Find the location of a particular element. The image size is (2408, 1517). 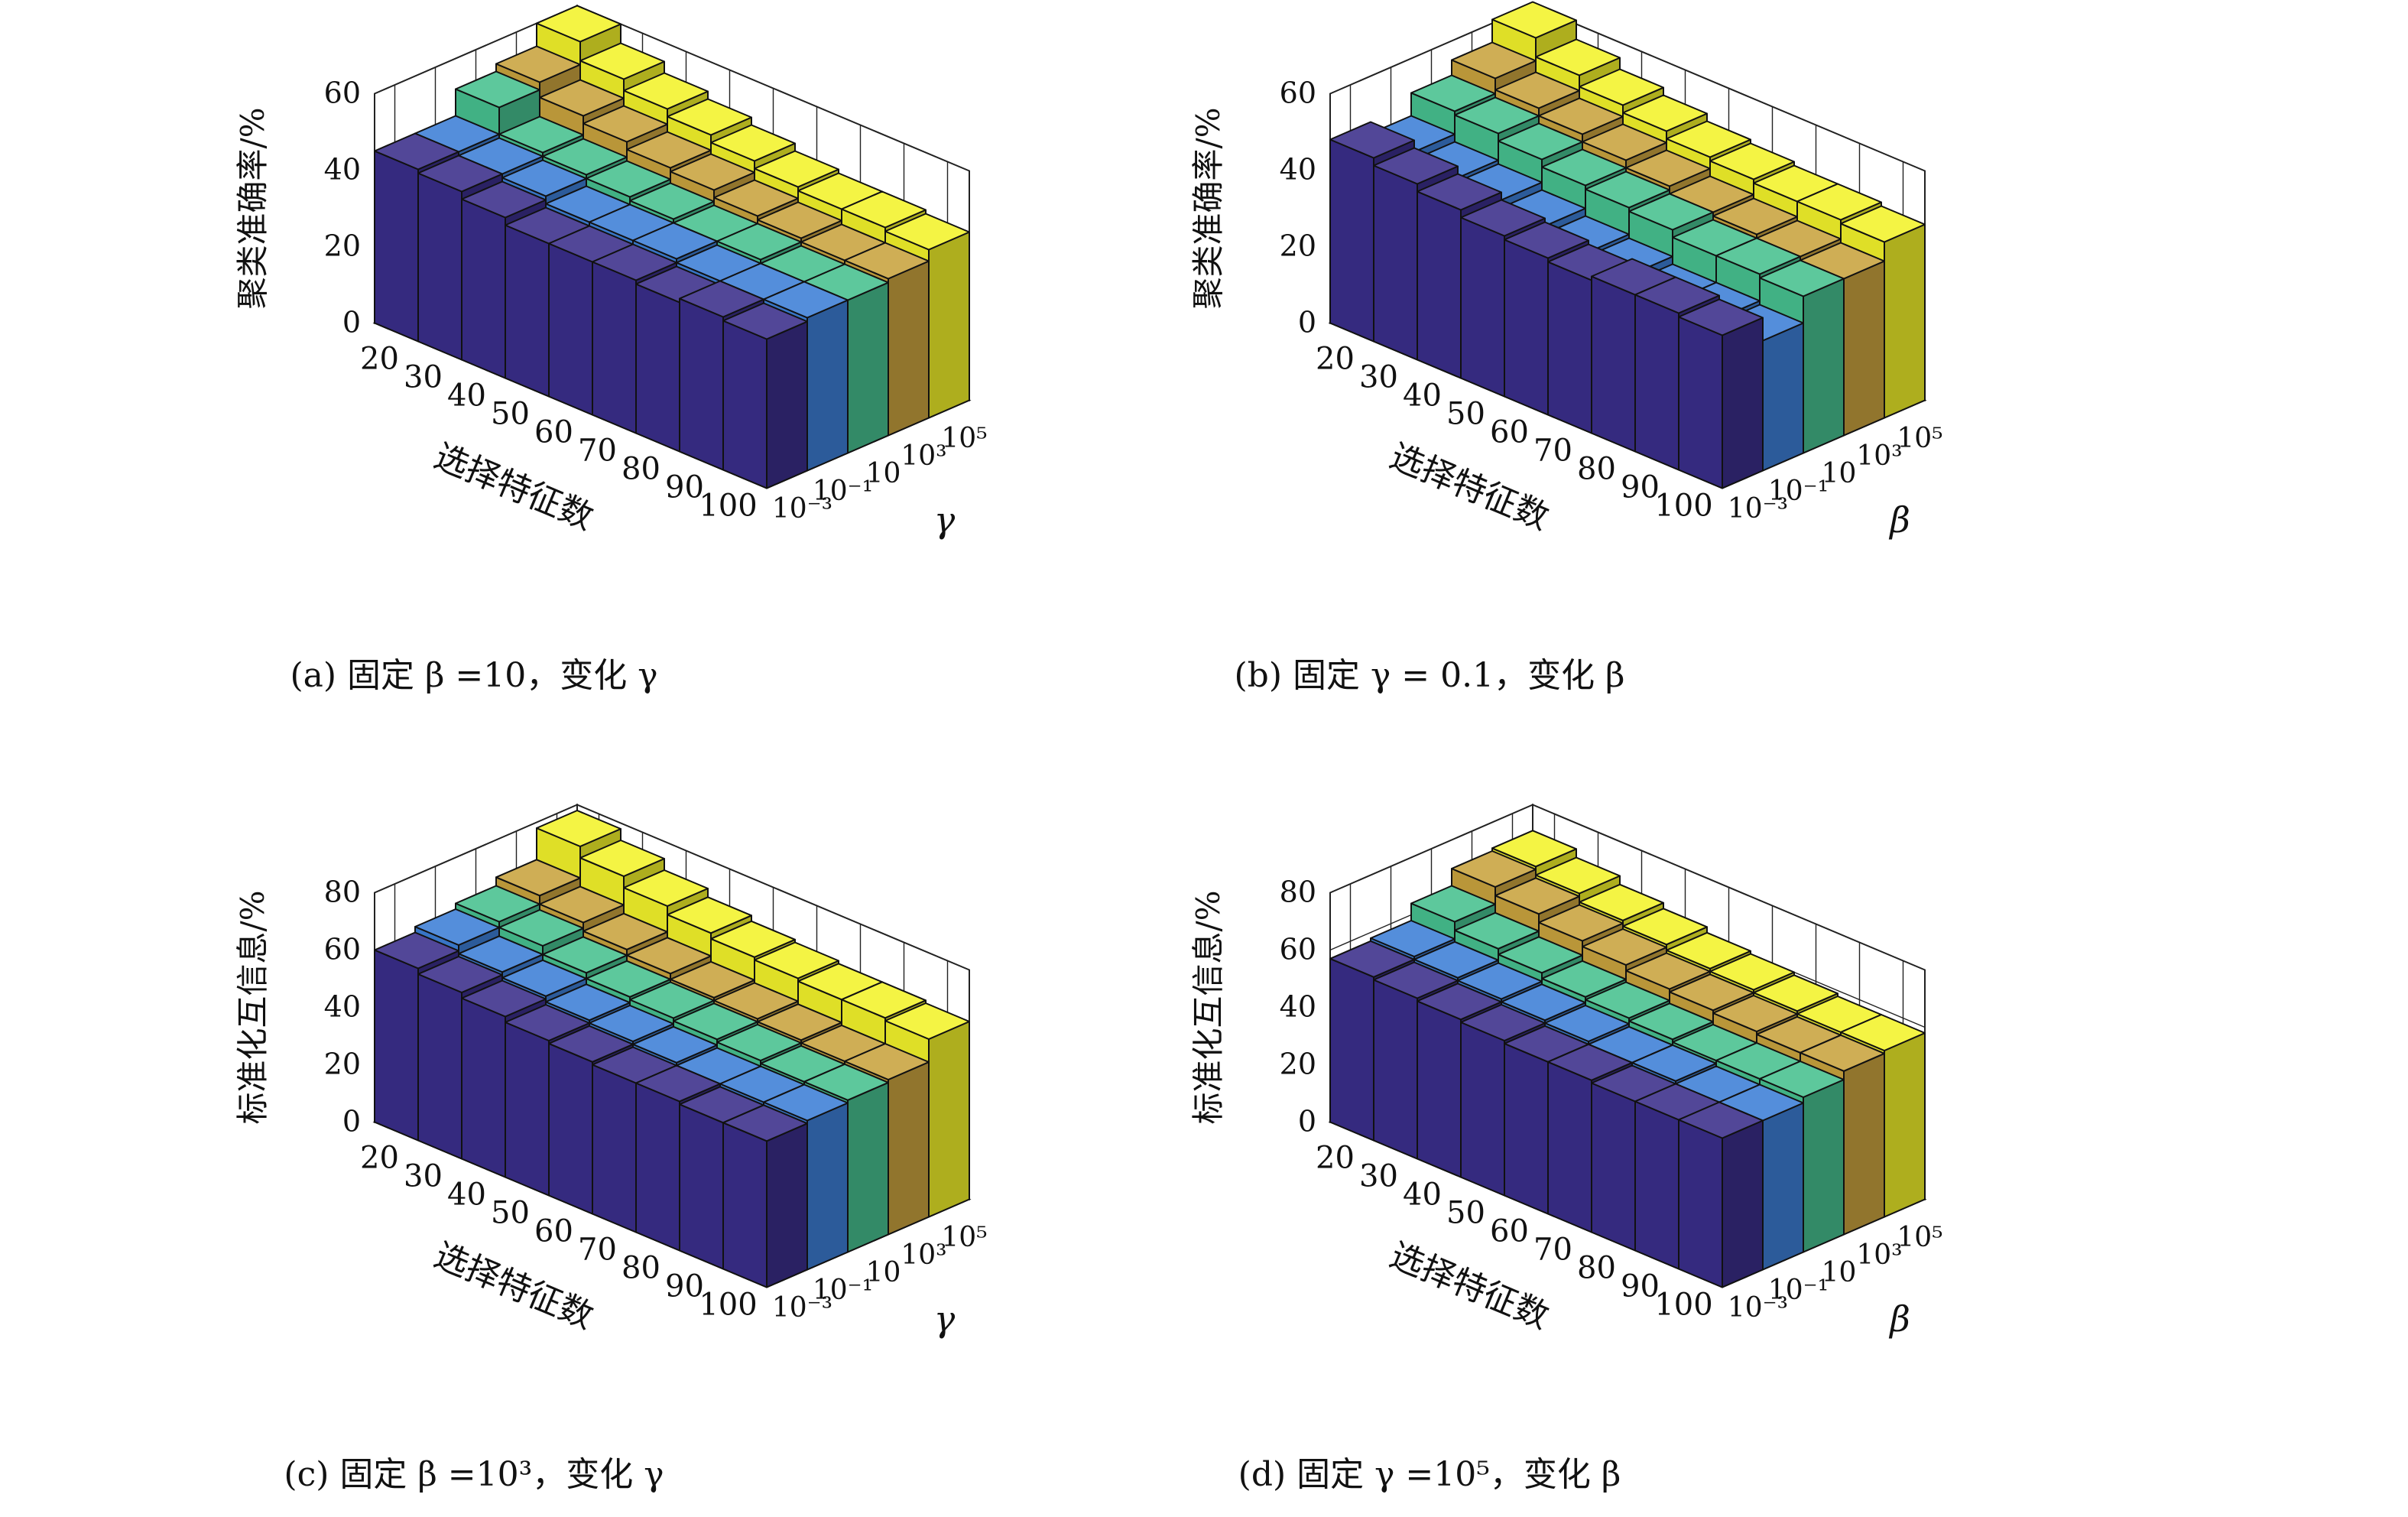

panel-caption: (c) 固定 β =10³，变化 γ is located at coordinates (474, 1474).